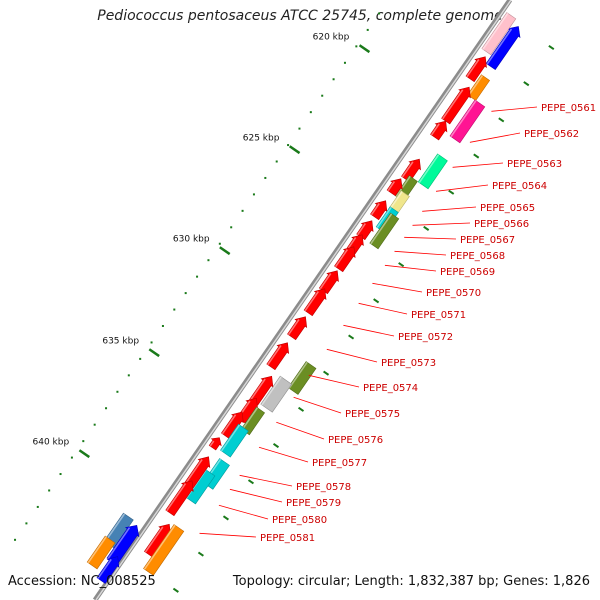 Image resolution: width=600 pixels, height=600 pixels. I want to click on gene-label: PEPE_0577, so click(339, 463).